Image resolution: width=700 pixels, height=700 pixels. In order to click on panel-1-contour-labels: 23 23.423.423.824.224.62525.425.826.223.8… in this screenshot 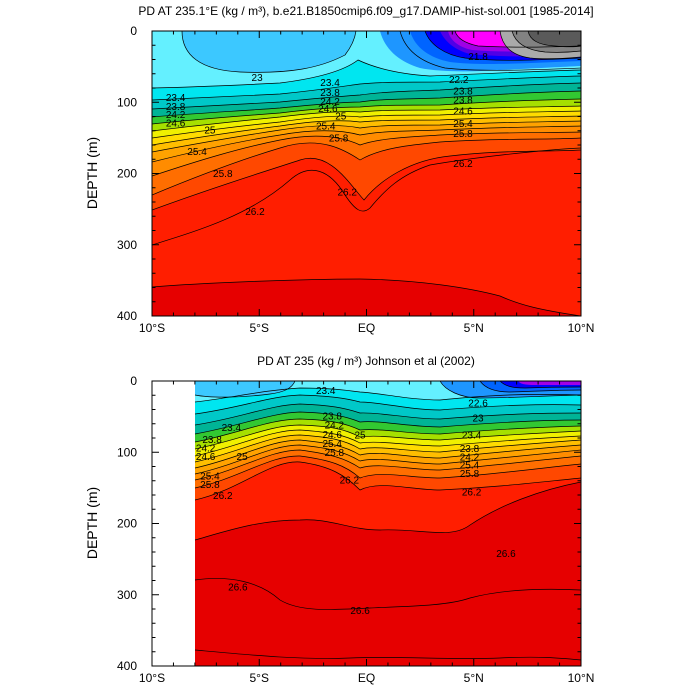, I will do `click(327, 135)`.